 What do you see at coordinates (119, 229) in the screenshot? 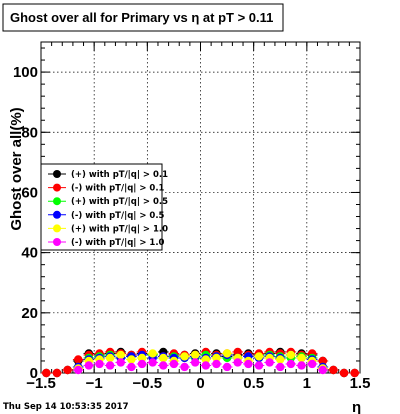
I see `legend-entry-label: (+) with pT/|q| > 1.0` at bounding box center [119, 229].